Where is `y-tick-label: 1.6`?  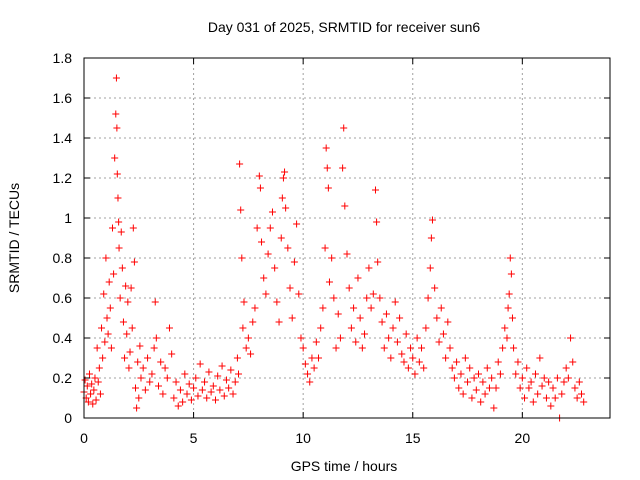 y-tick-label: 1.6 is located at coordinates (63, 98).